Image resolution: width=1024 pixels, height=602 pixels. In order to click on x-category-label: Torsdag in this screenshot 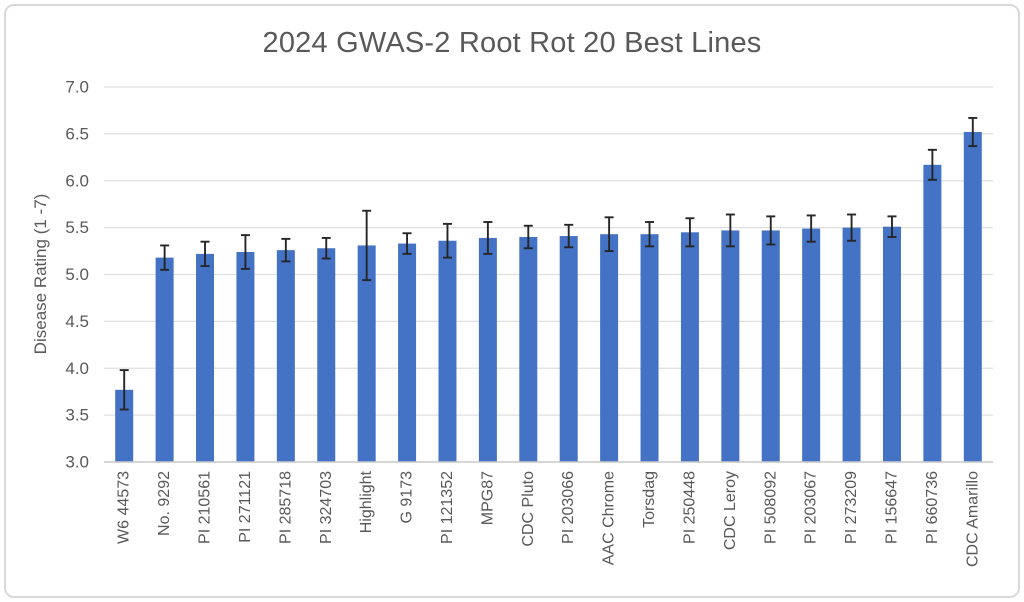, I will do `click(649, 499)`.